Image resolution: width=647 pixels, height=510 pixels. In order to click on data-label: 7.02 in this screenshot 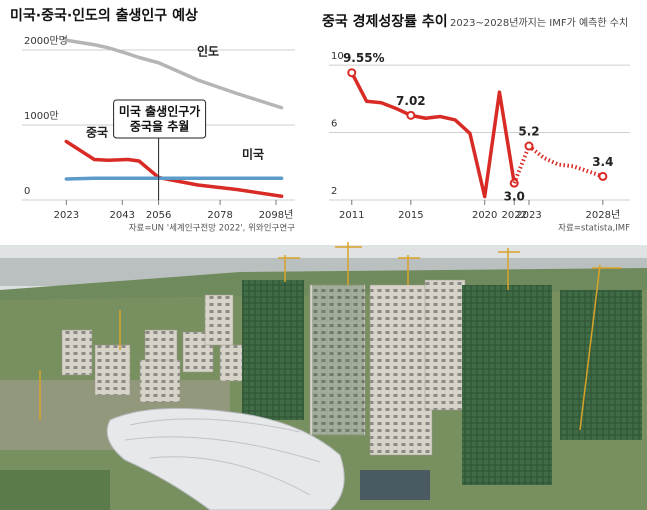, I will do `click(411, 101)`.